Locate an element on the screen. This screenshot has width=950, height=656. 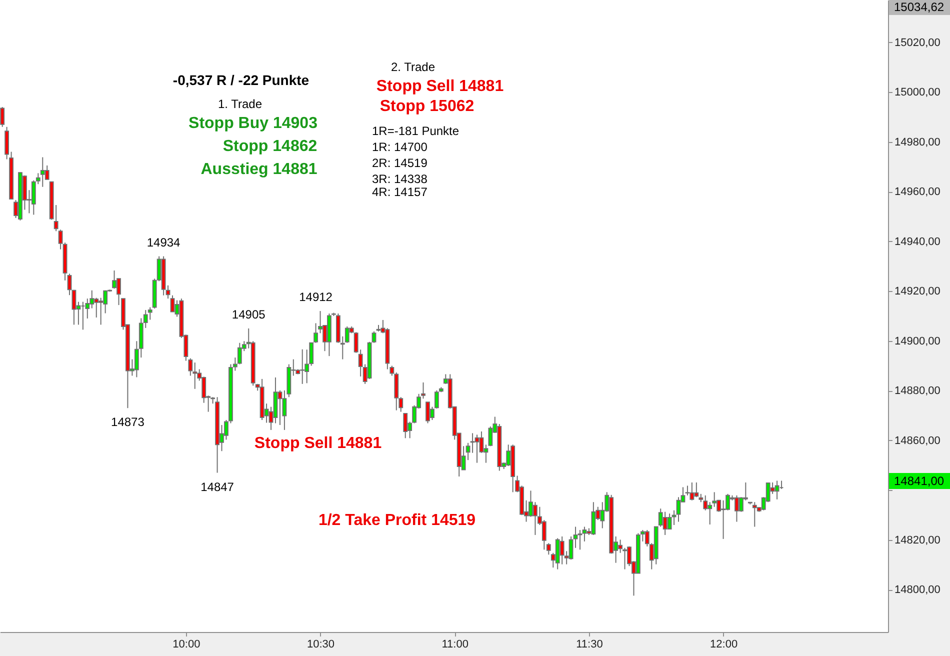
y-tick-label: 14980,00 is located at coordinates (917, 142).